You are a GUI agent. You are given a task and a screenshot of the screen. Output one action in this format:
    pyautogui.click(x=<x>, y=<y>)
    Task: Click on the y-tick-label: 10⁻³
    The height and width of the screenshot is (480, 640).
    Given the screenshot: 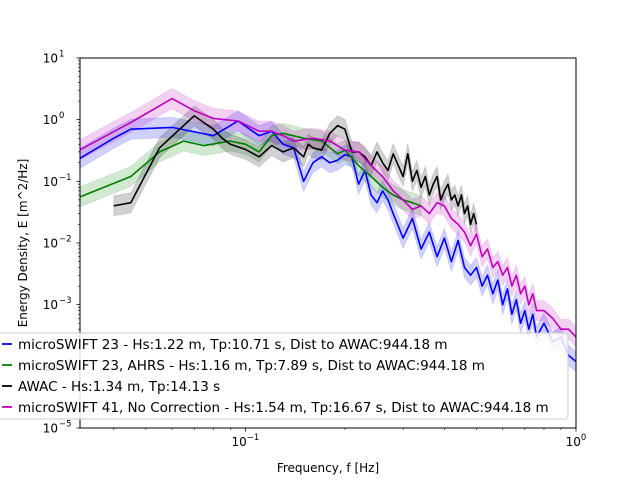 What is the action you would take?
    pyautogui.click(x=57, y=304)
    